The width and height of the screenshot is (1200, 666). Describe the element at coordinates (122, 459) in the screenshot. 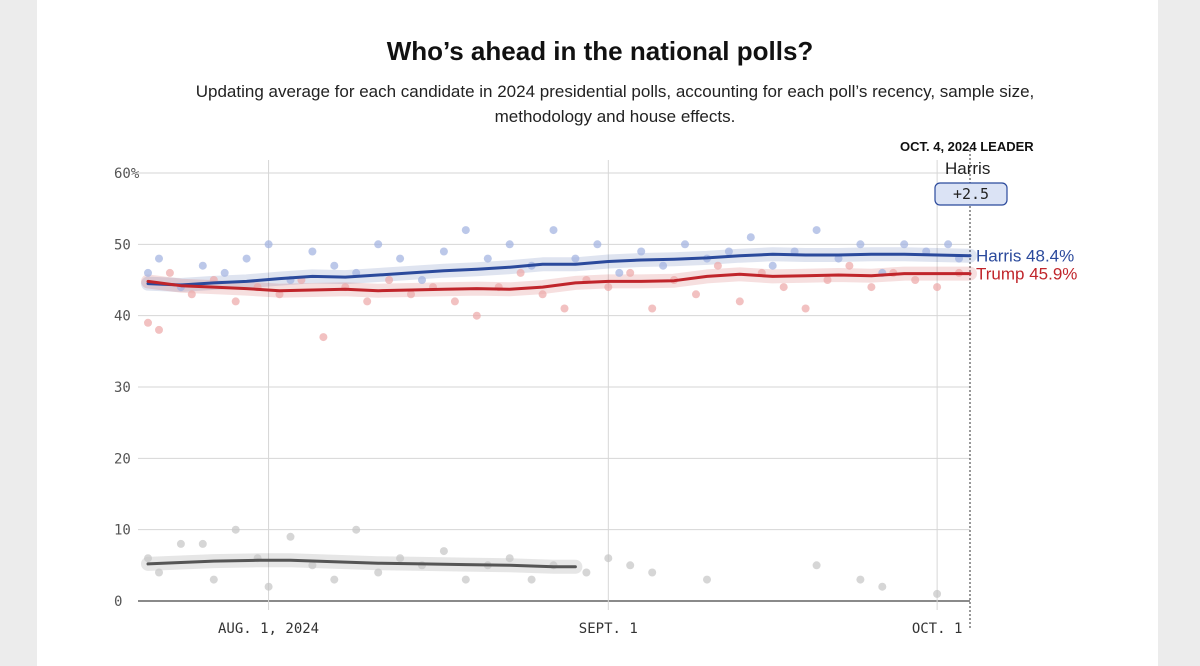

I see `y-tick-label: 20` at that location.